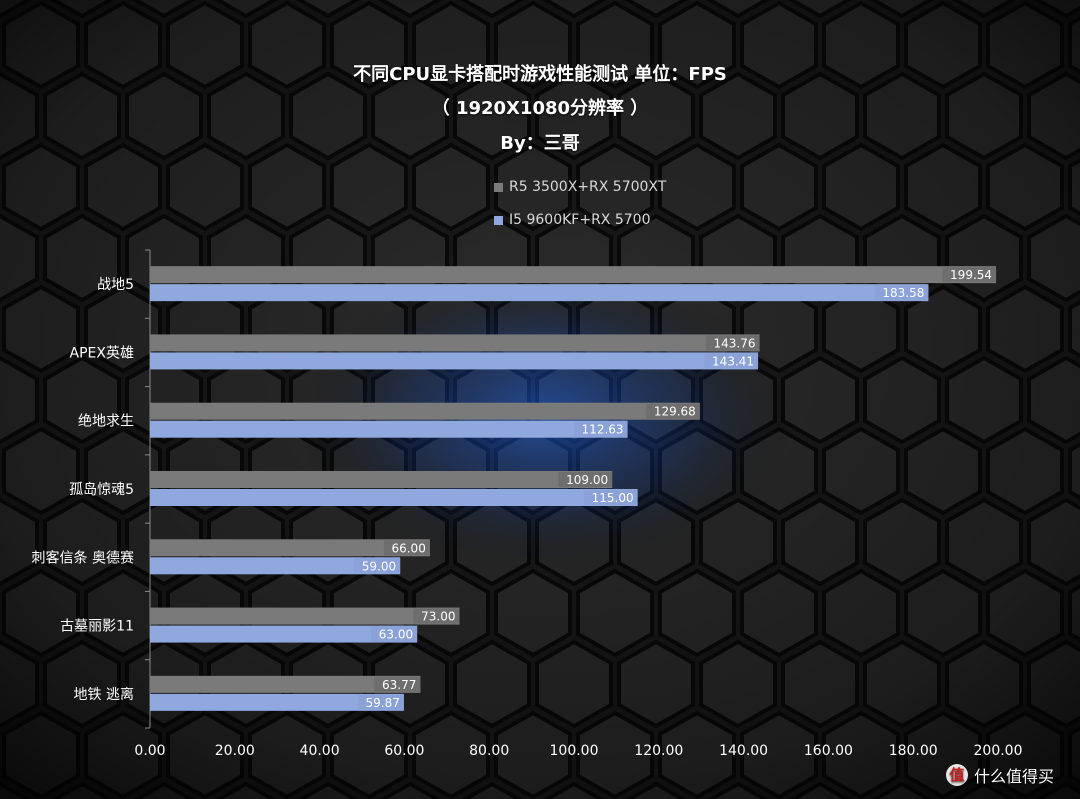 The width and height of the screenshot is (1080, 799). I want to click on value-label-series-2: 59.00, so click(379, 566).